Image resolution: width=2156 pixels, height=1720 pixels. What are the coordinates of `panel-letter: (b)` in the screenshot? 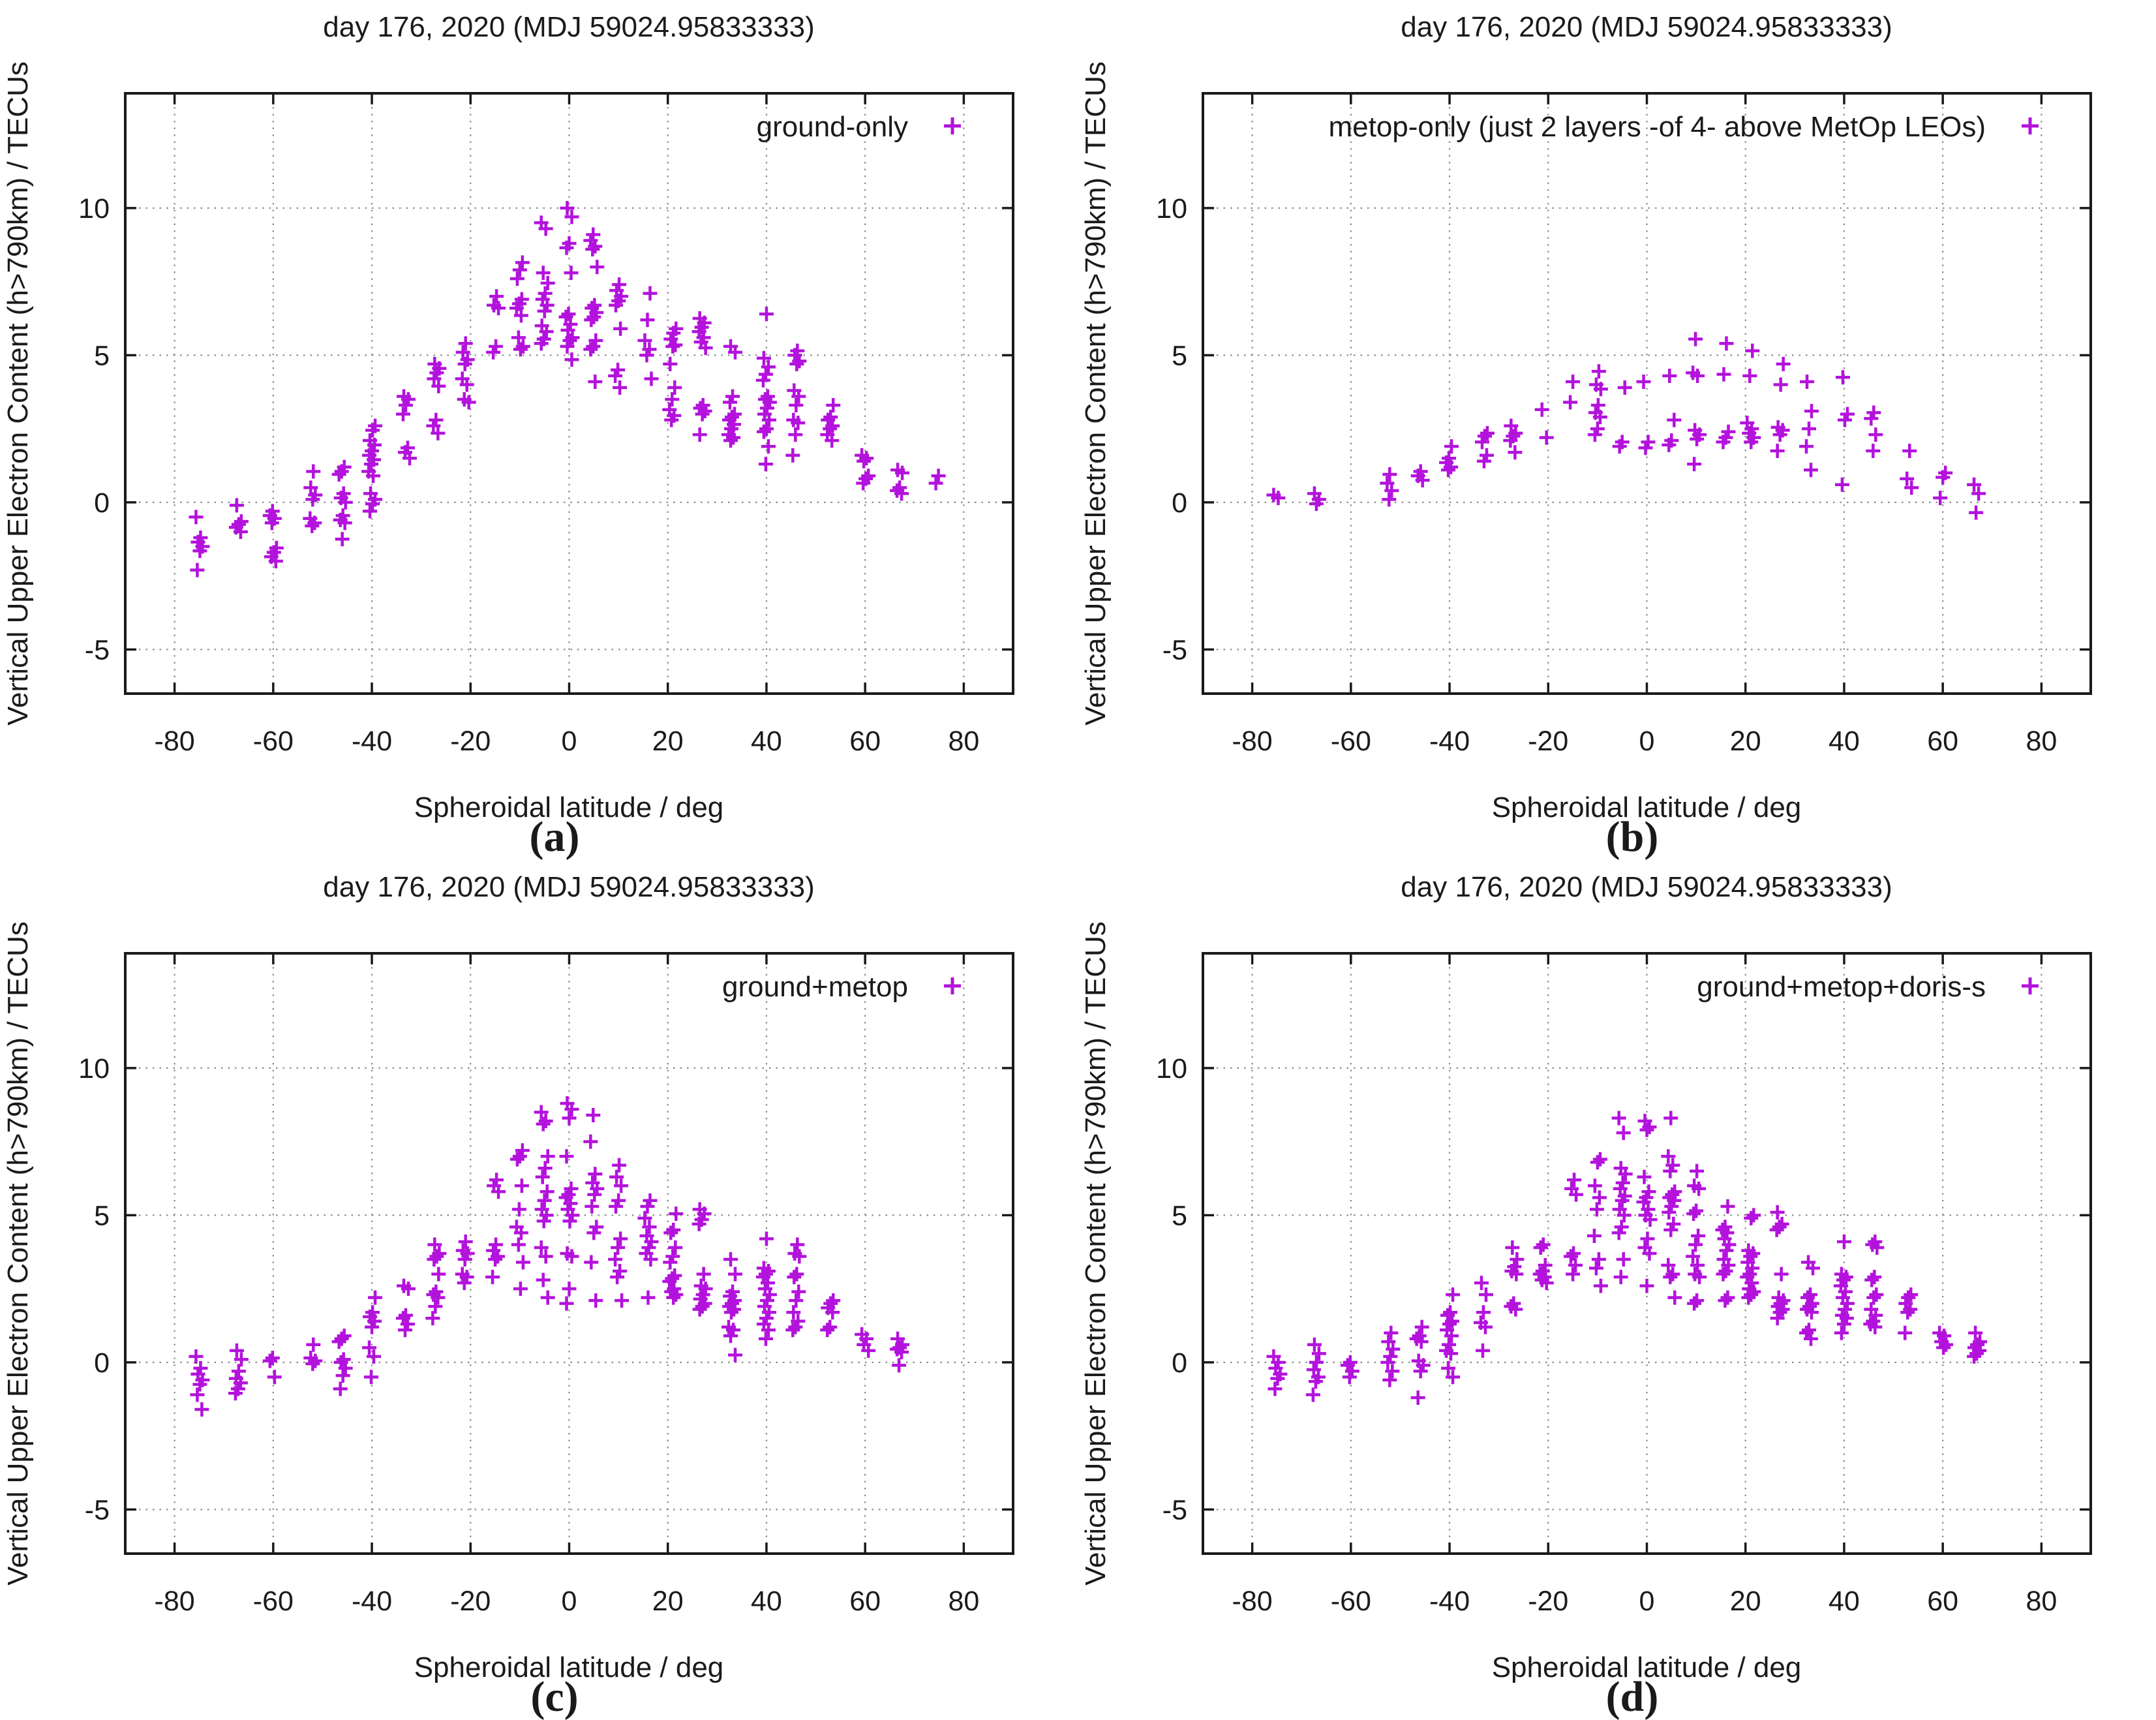 It's located at (1633, 836).